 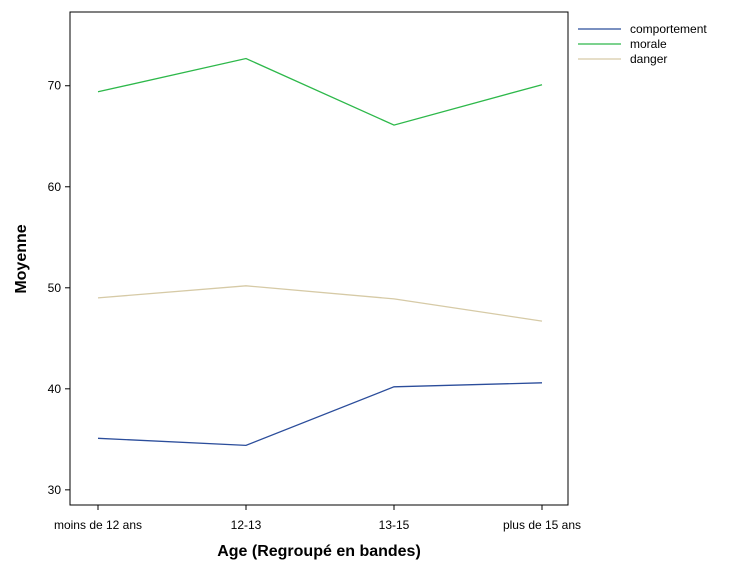 I want to click on legend-label: danger, so click(x=648, y=59).